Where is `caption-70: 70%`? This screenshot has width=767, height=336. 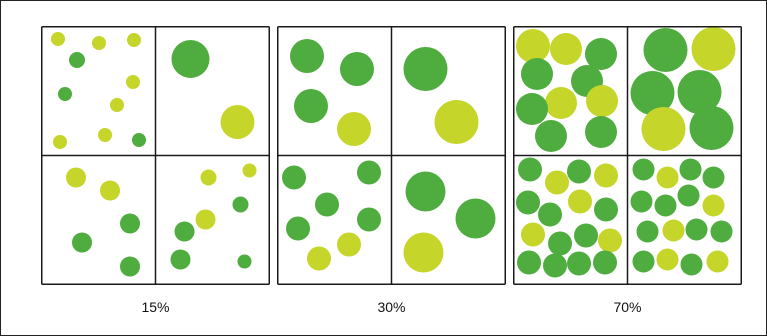 caption-70: 70% is located at coordinates (627, 307).